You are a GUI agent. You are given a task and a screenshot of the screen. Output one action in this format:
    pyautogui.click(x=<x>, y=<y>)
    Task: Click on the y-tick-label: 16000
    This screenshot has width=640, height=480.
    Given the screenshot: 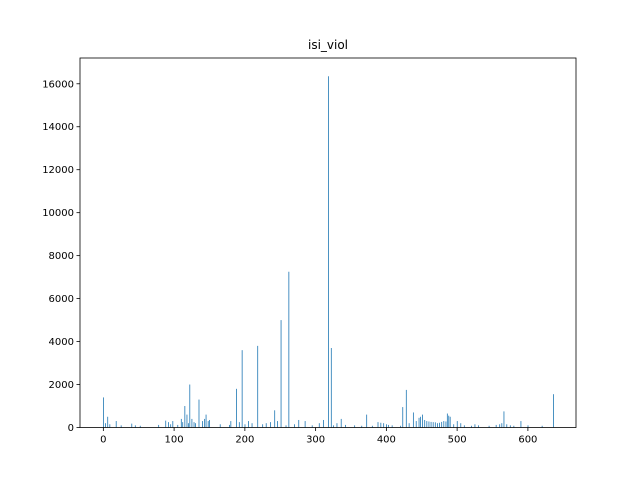 What is the action you would take?
    pyautogui.click(x=58, y=84)
    